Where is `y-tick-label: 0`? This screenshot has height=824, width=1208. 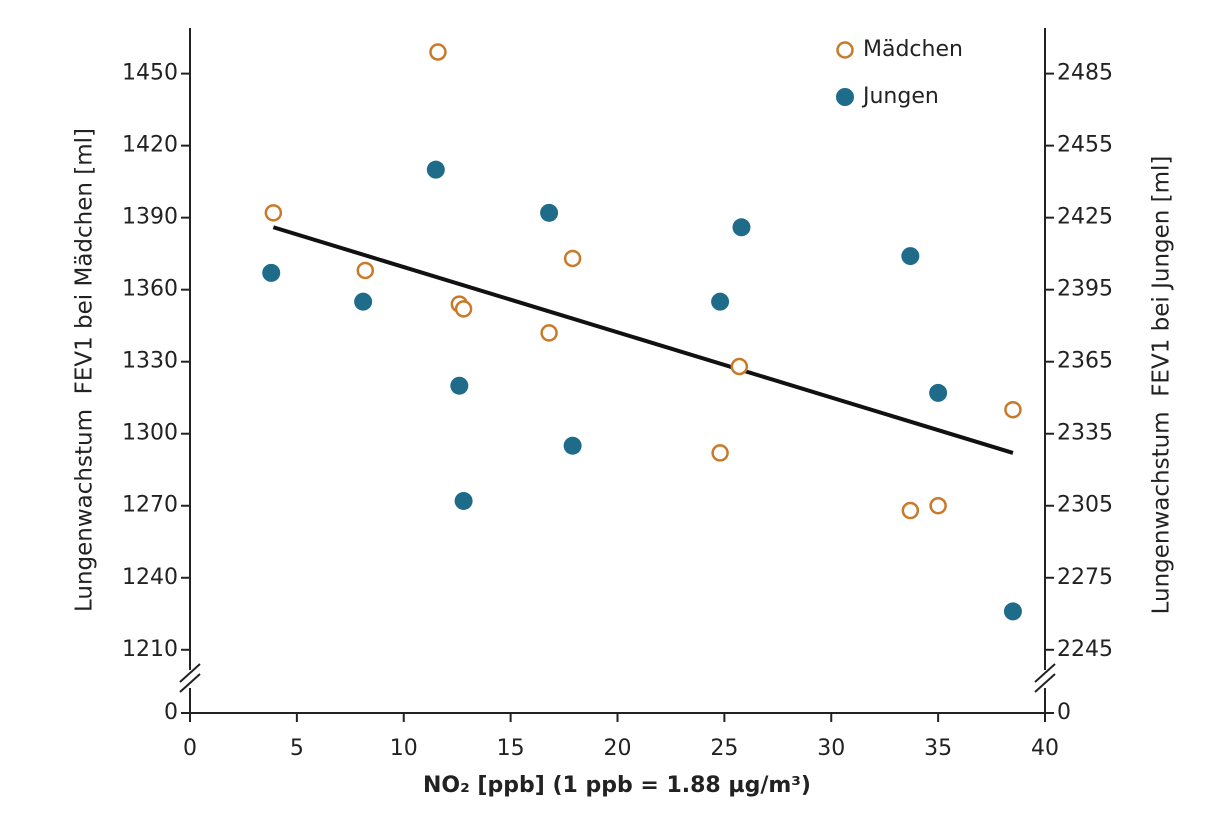
y-tick-label: 0 is located at coordinates (171, 712).